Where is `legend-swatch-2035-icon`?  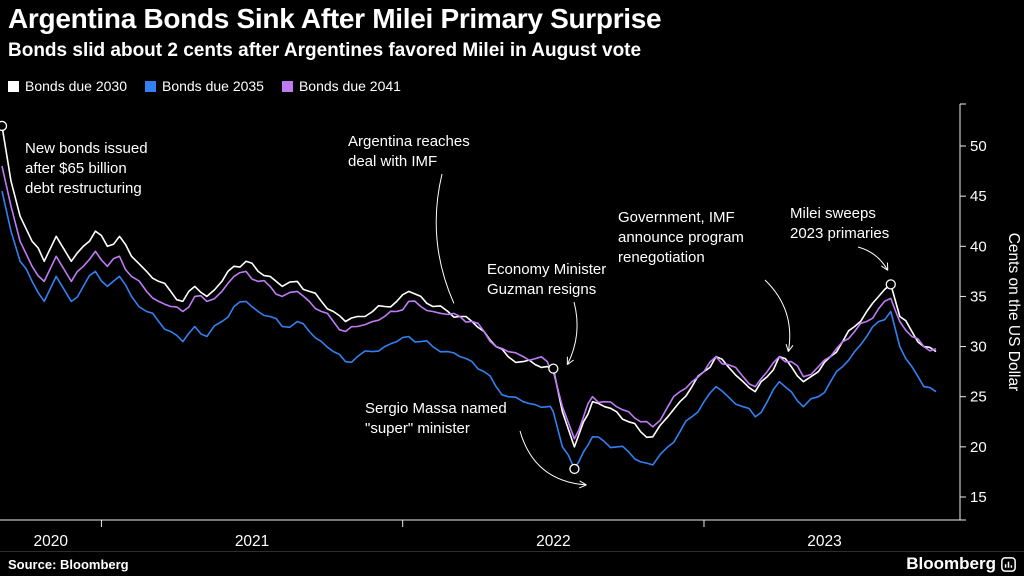 legend-swatch-2035-icon is located at coordinates (150, 86).